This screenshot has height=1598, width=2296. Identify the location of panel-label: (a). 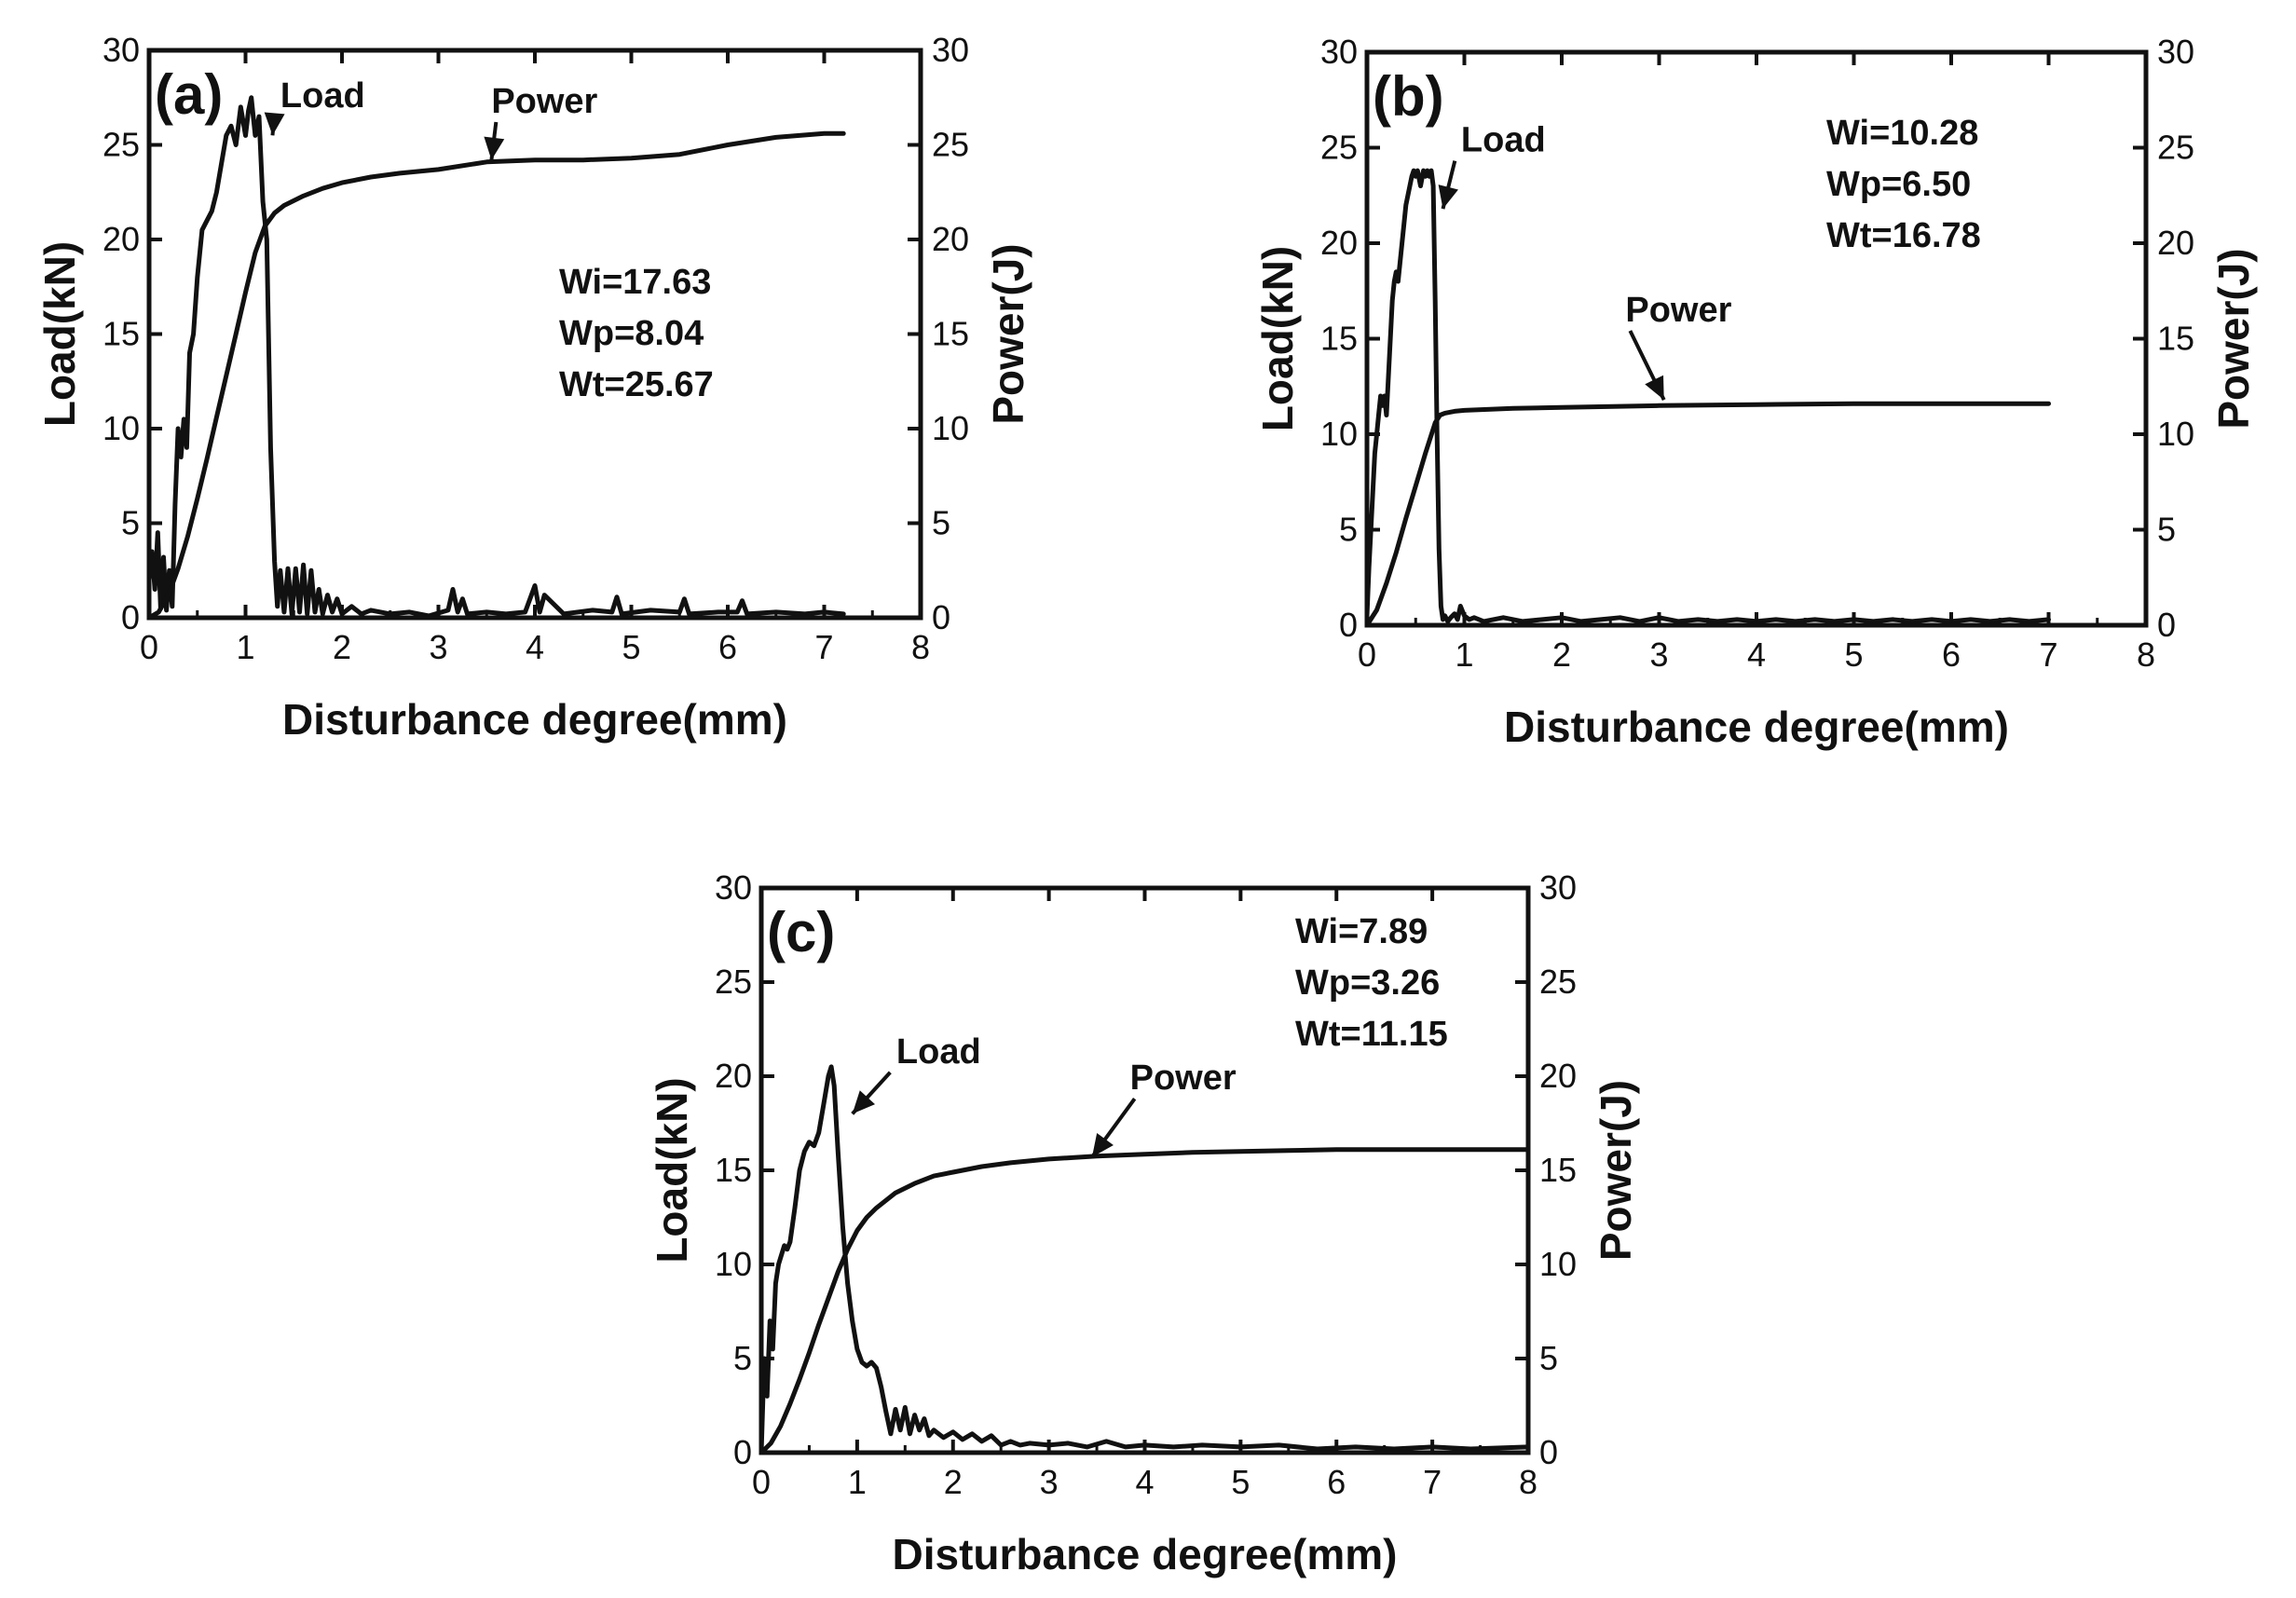
(189, 94).